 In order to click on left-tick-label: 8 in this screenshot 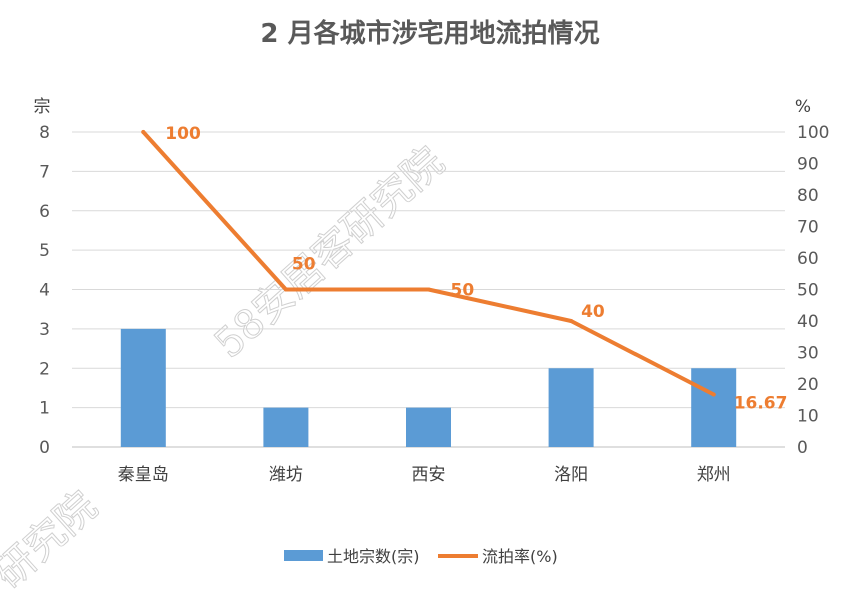, I will do `click(44, 133)`.